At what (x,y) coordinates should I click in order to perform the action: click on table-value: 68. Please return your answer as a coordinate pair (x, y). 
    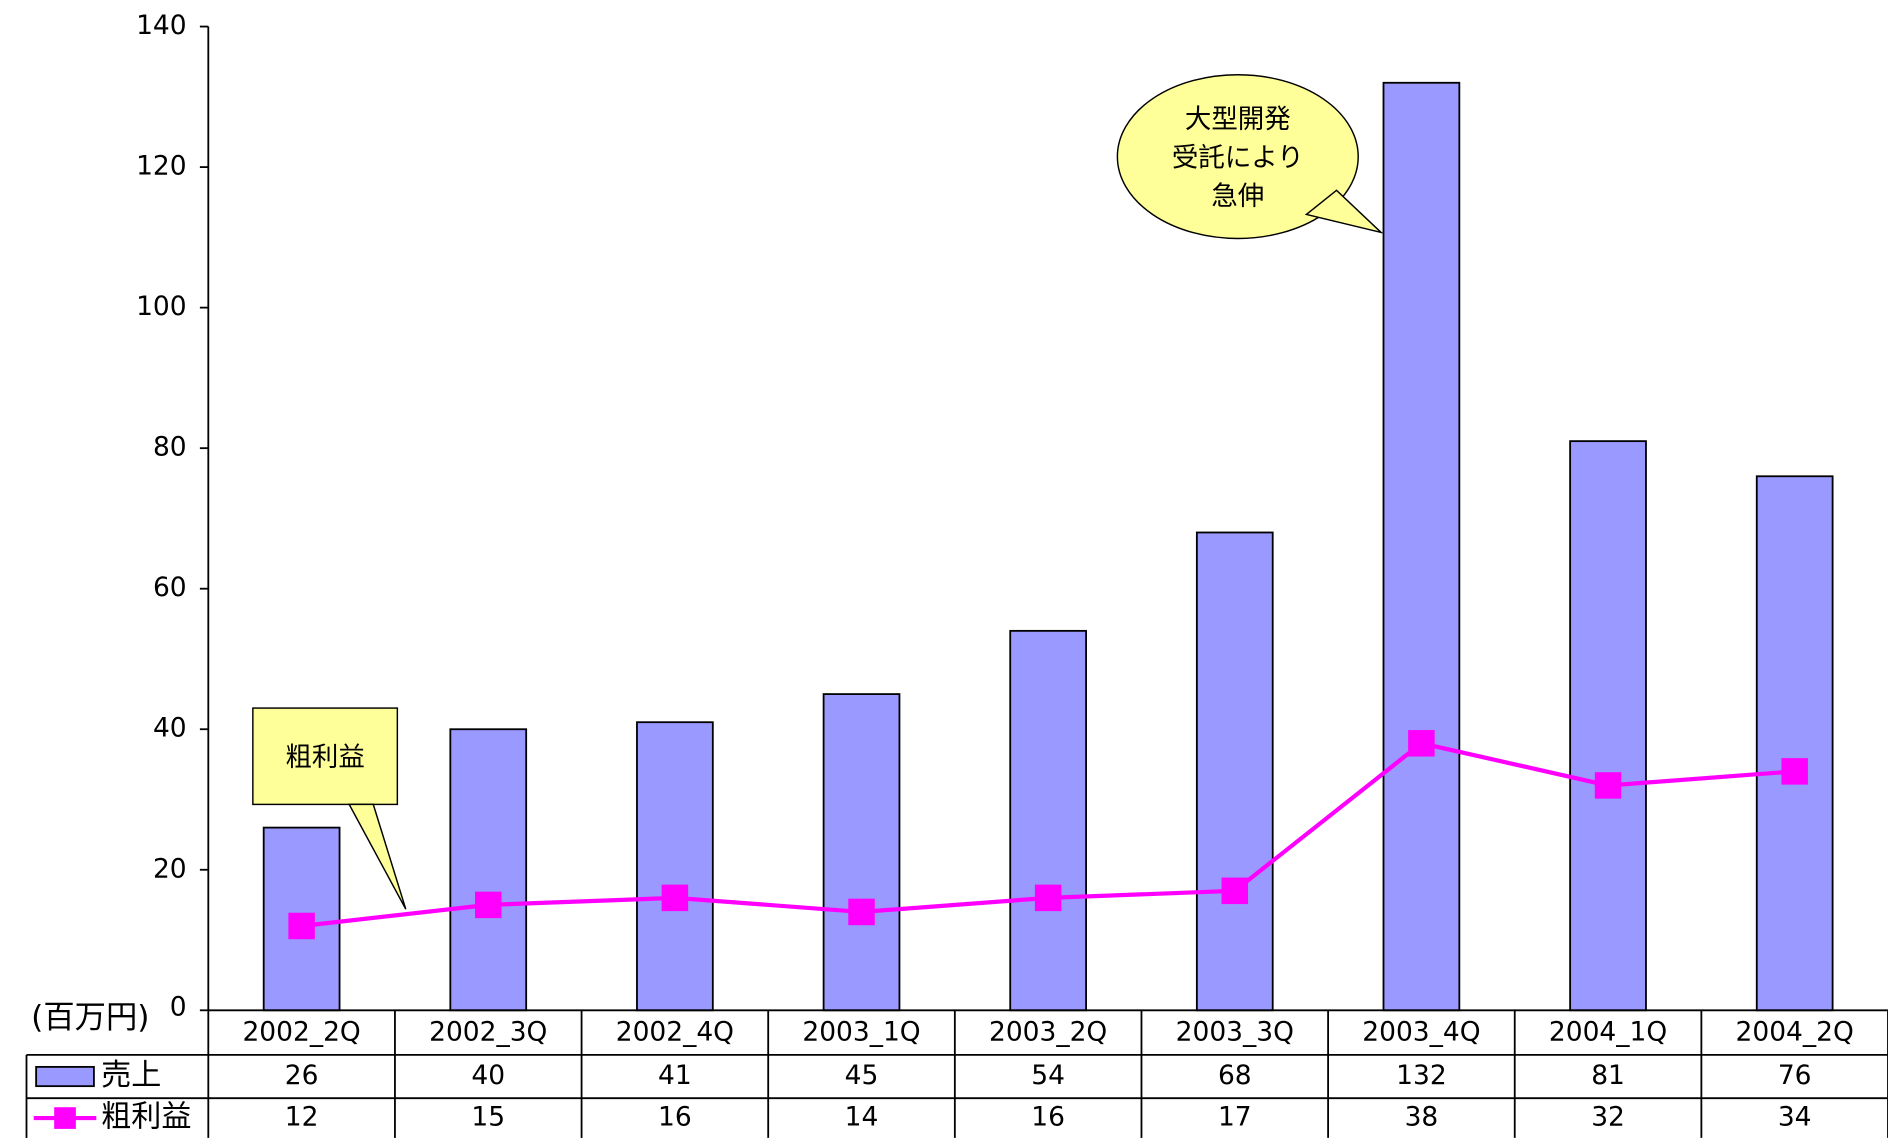
    Looking at the image, I should click on (1235, 1075).